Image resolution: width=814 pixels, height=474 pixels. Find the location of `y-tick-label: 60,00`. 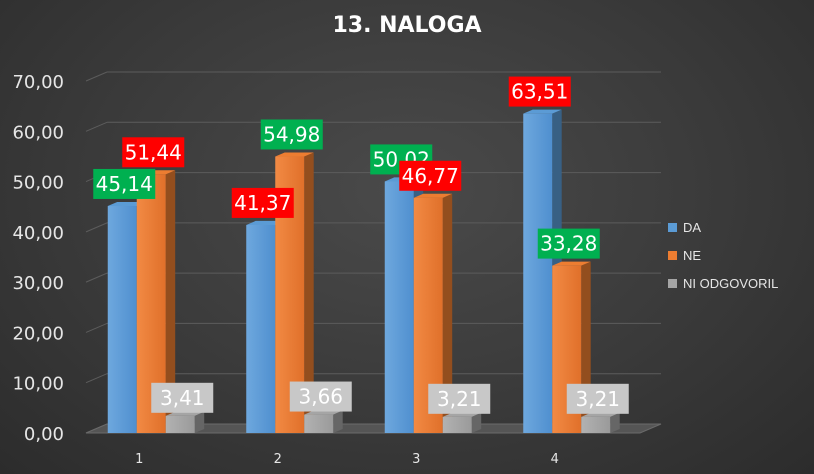

y-tick-label: 60,00 is located at coordinates (38, 132).